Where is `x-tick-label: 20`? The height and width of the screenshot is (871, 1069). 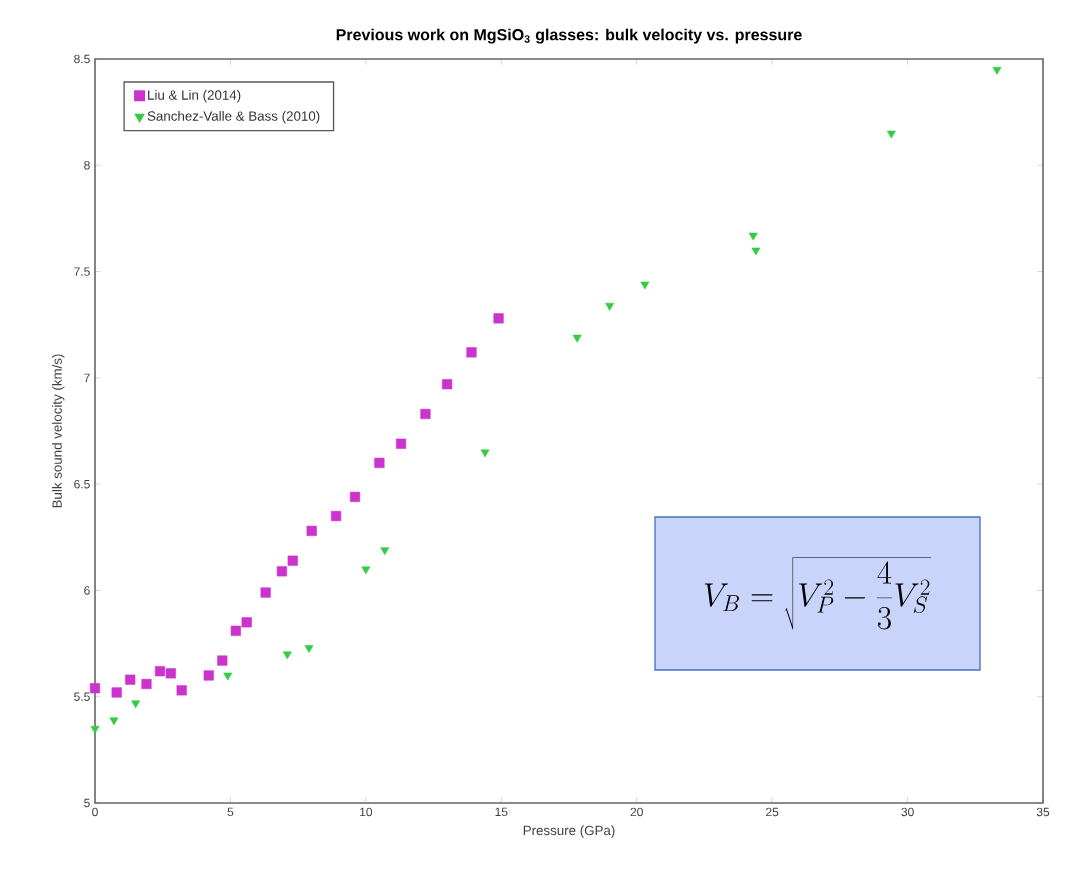 x-tick-label: 20 is located at coordinates (636, 812).